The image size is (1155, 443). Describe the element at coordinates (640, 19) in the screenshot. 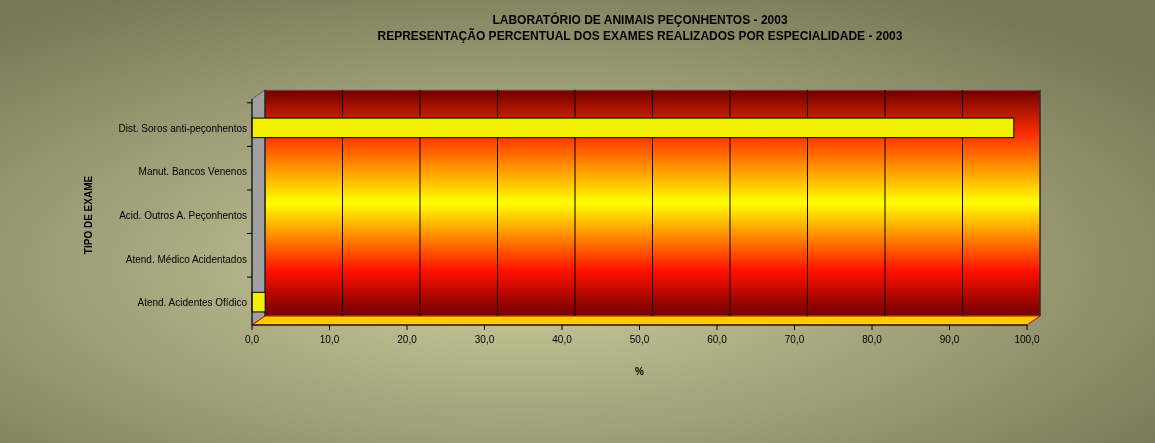

I see `chart-title: LABORATÓRIO DE ANIMAIS PEÇONHENTOS - 2003` at that location.